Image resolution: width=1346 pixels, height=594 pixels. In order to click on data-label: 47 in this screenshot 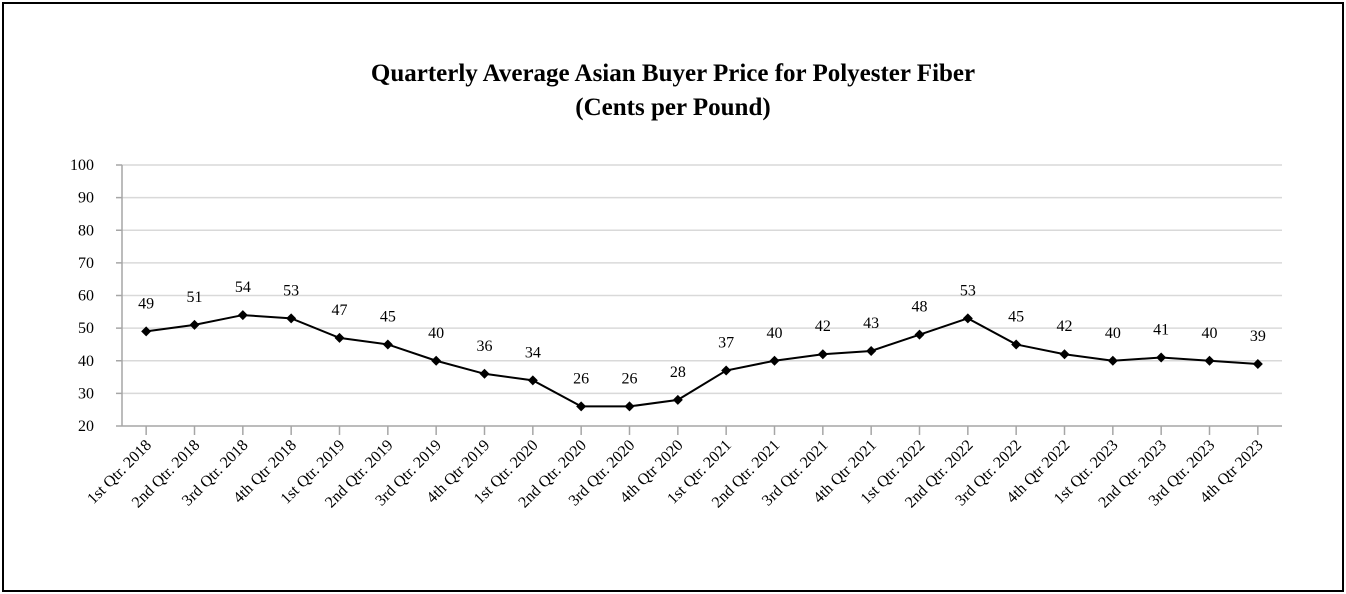, I will do `click(340, 310)`.